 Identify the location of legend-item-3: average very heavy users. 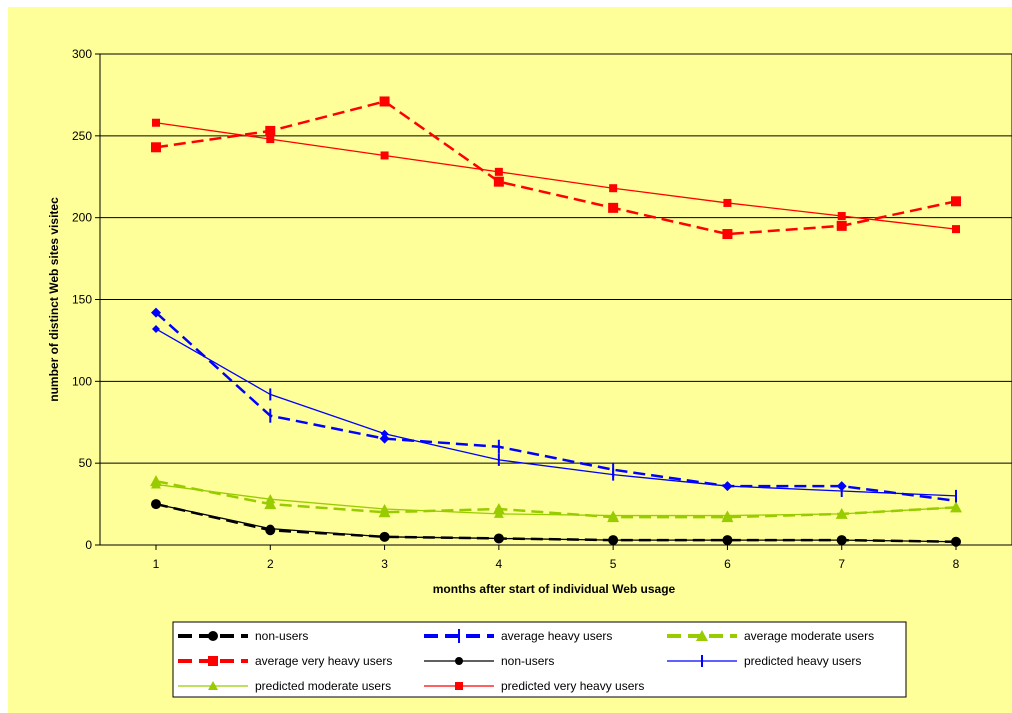
(285, 661).